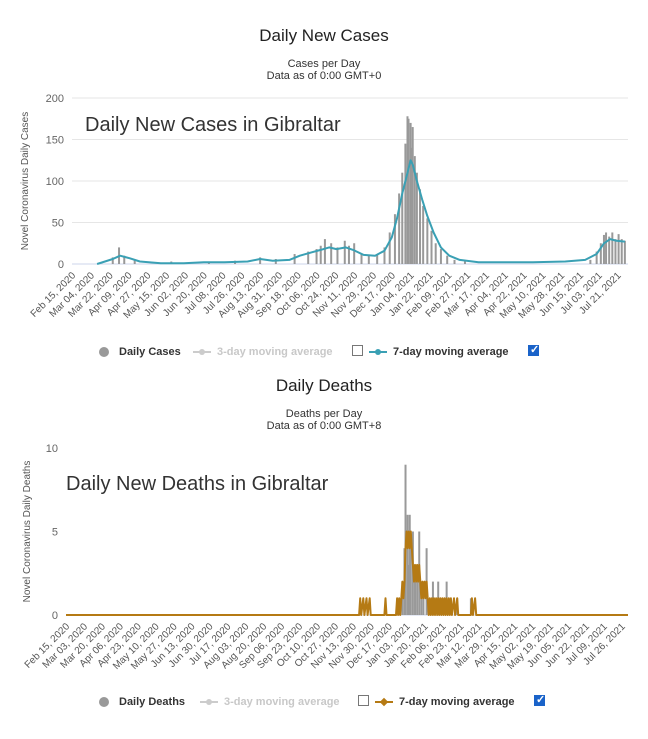 Image resolution: width=648 pixels, height=739 pixels. What do you see at coordinates (324, 426) in the screenshot?
I see `chart-subtitle-date: Data as of 0:00 GMT+8` at bounding box center [324, 426].